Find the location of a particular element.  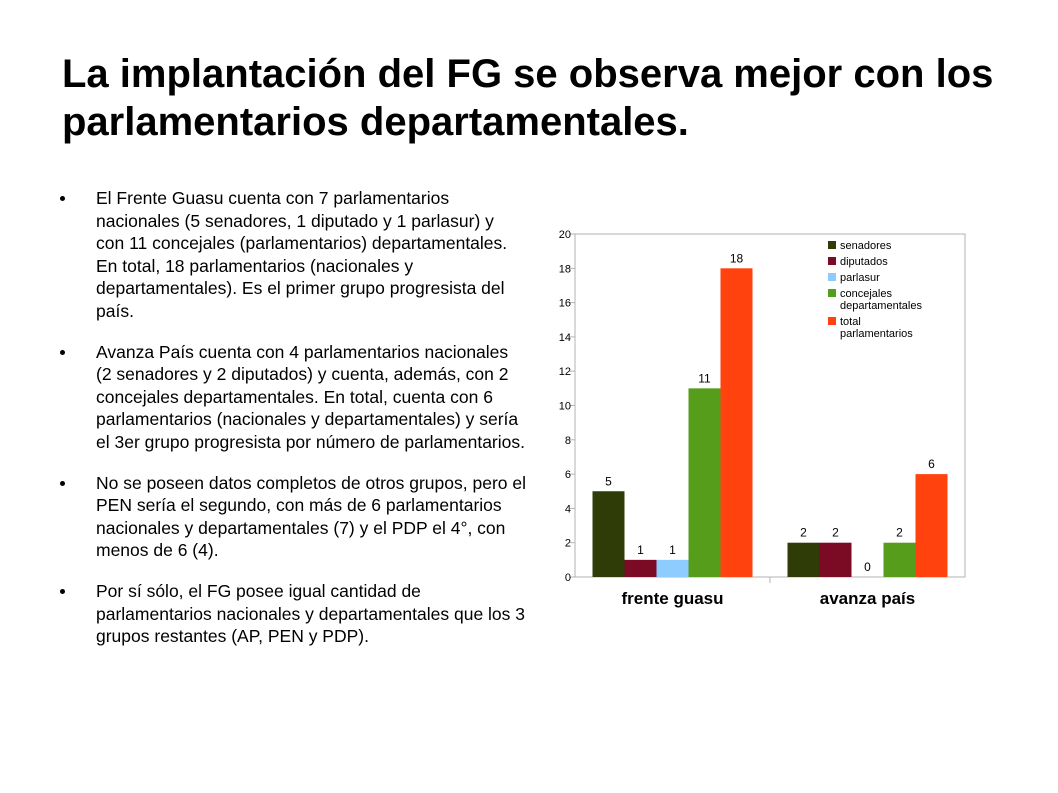

y-tick-label: 8 is located at coordinates (568, 441).